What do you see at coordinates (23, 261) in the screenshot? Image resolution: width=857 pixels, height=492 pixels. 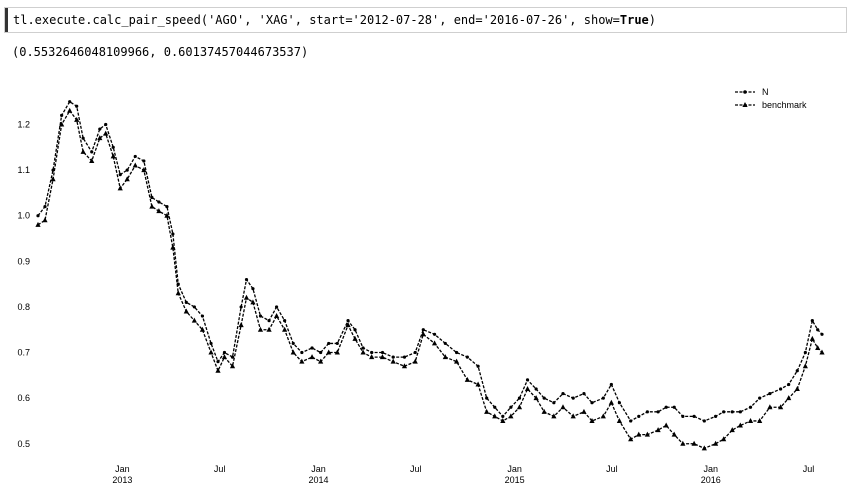 I see `y-tick-label: 0.9` at bounding box center [23, 261].